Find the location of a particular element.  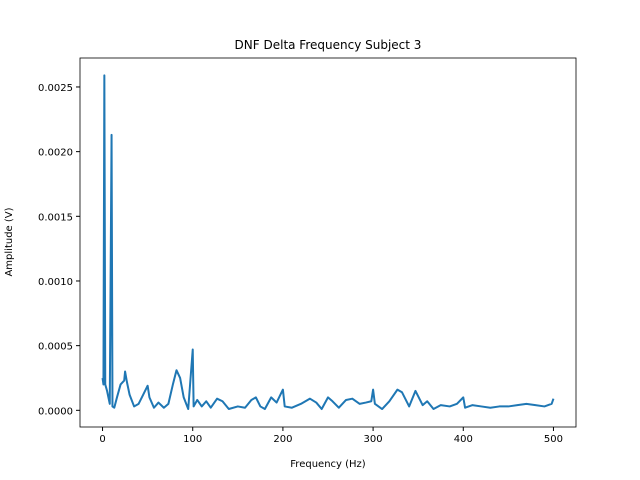

x-tick-label: 100 is located at coordinates (192, 439).